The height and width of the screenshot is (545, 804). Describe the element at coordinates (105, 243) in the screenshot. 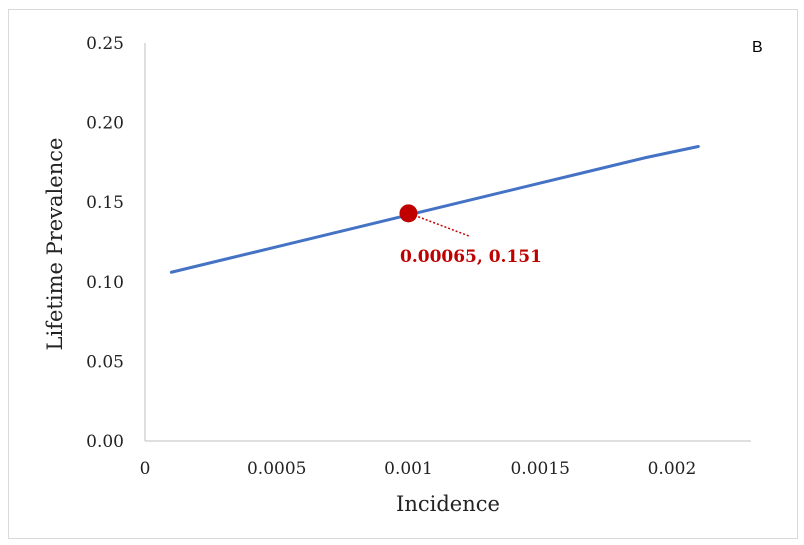

I see `y-tick-labels: 0.00 0.05 0.10 0.15 0.20 0.25` at that location.